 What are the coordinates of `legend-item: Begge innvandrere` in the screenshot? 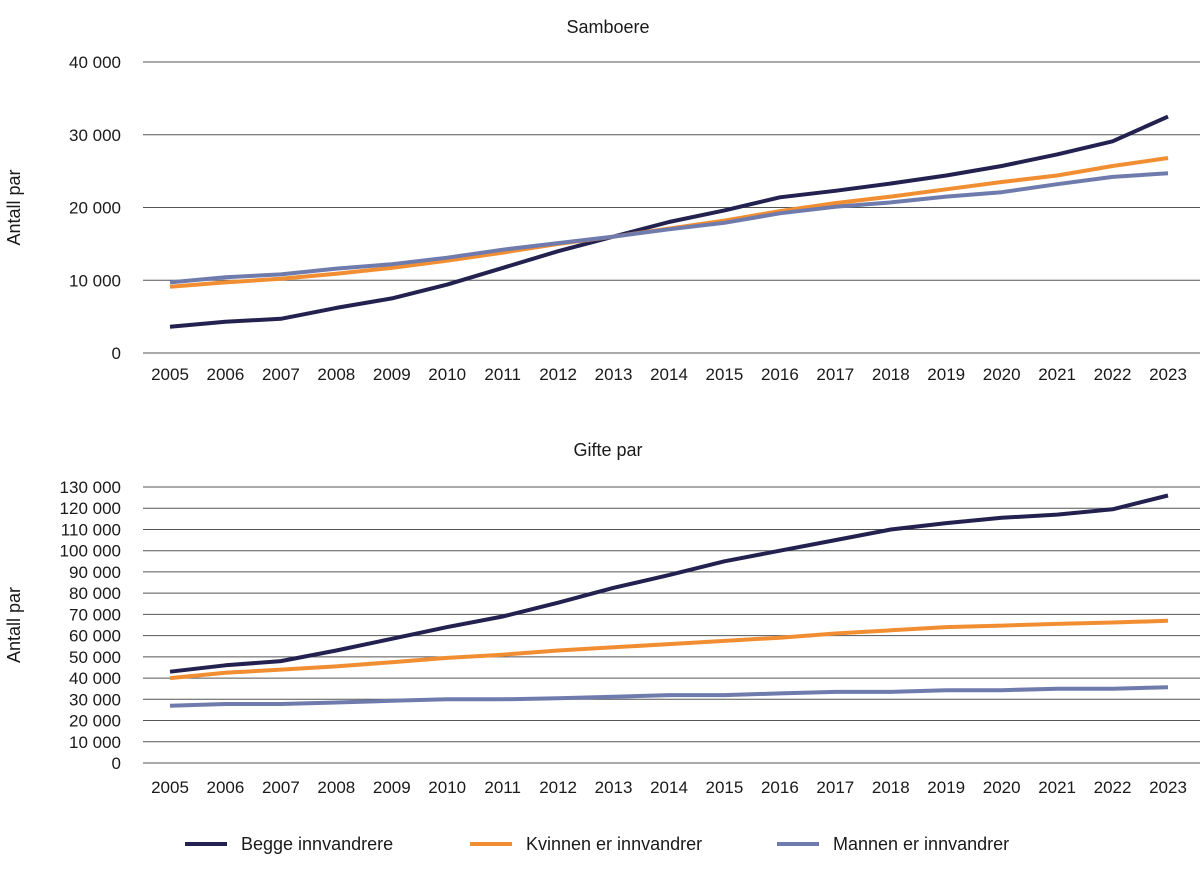 It's located at (289, 844).